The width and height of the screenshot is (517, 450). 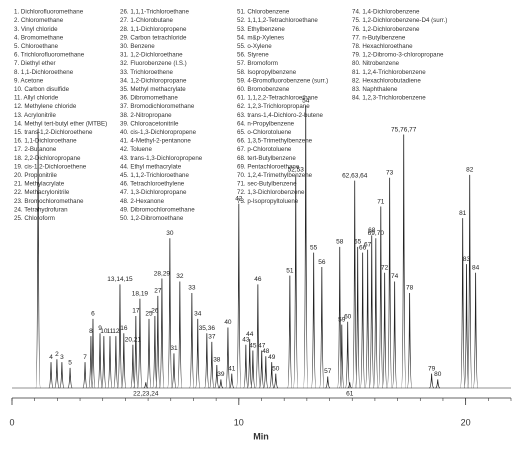 What do you see at coordinates (180, 276) in the screenshot?
I see `peak-label: 32` at bounding box center [180, 276].